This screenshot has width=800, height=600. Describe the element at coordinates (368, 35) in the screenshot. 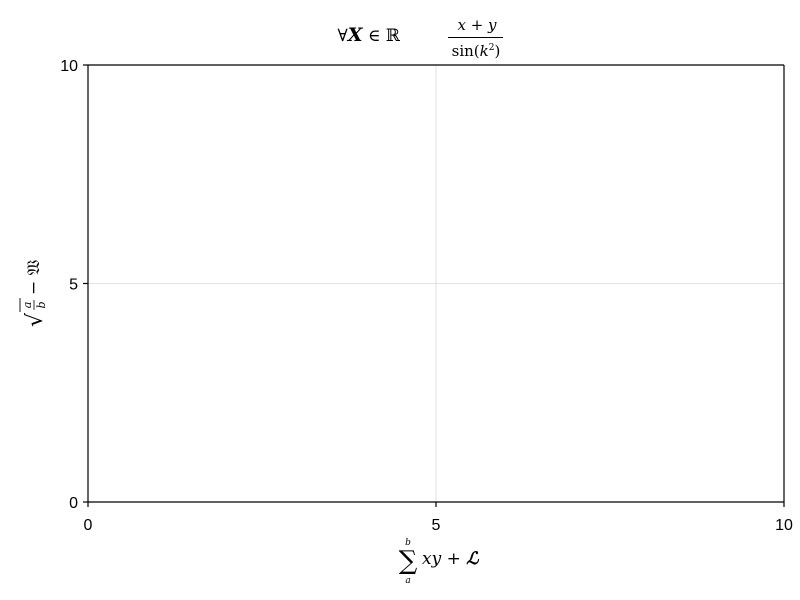

I see `title-prefix: ∀𝑿 ∈ ℝ` at that location.